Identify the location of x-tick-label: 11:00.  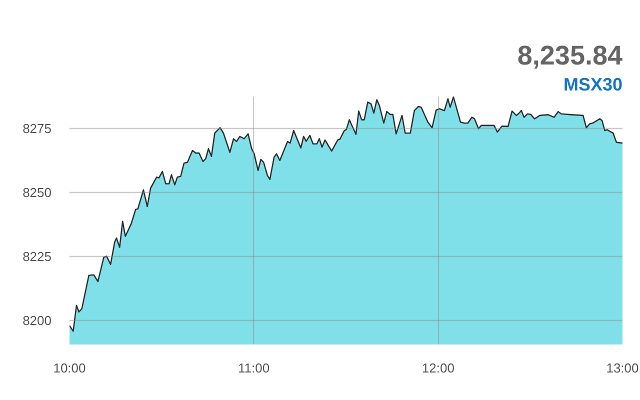
(254, 368).